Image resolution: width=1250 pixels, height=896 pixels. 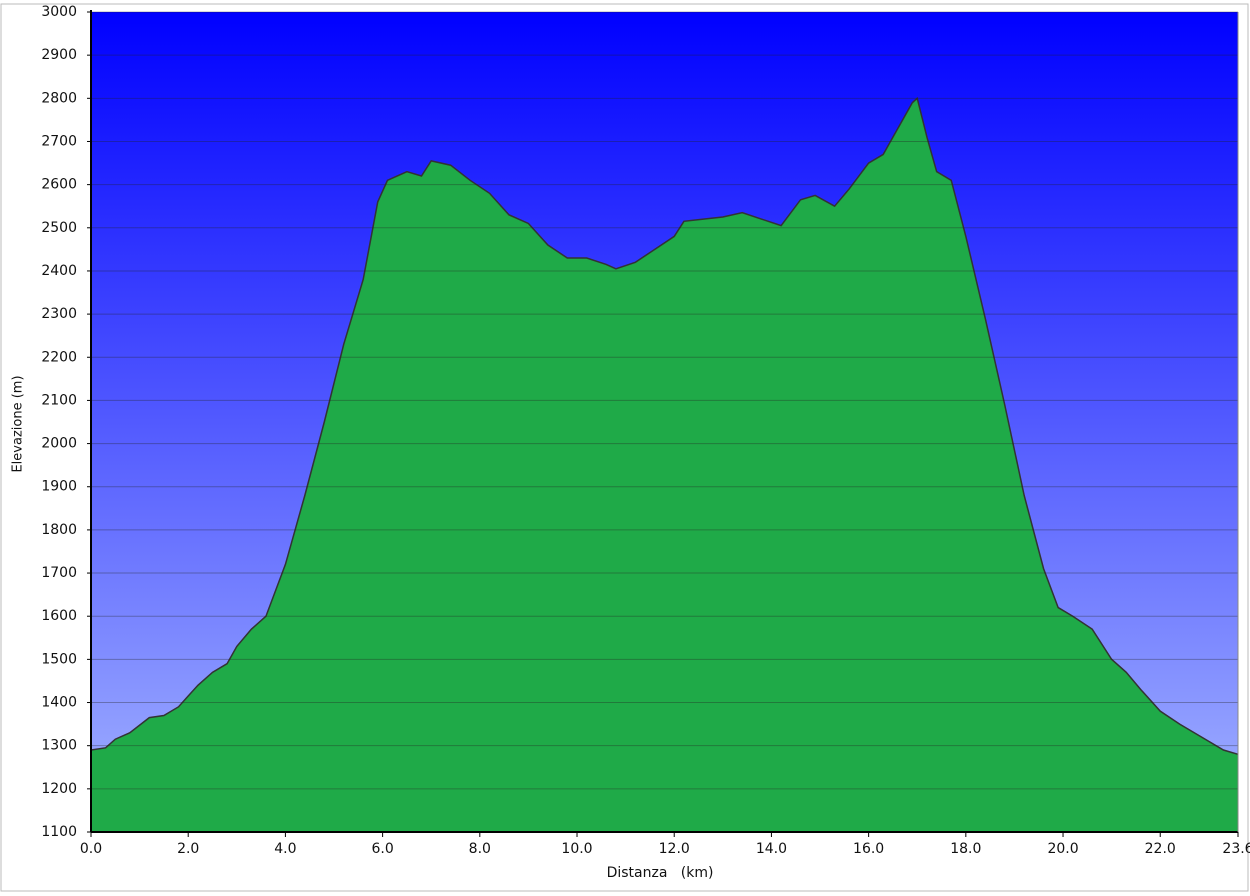 I want to click on y-tick-label: 2600, so click(x=59, y=185).